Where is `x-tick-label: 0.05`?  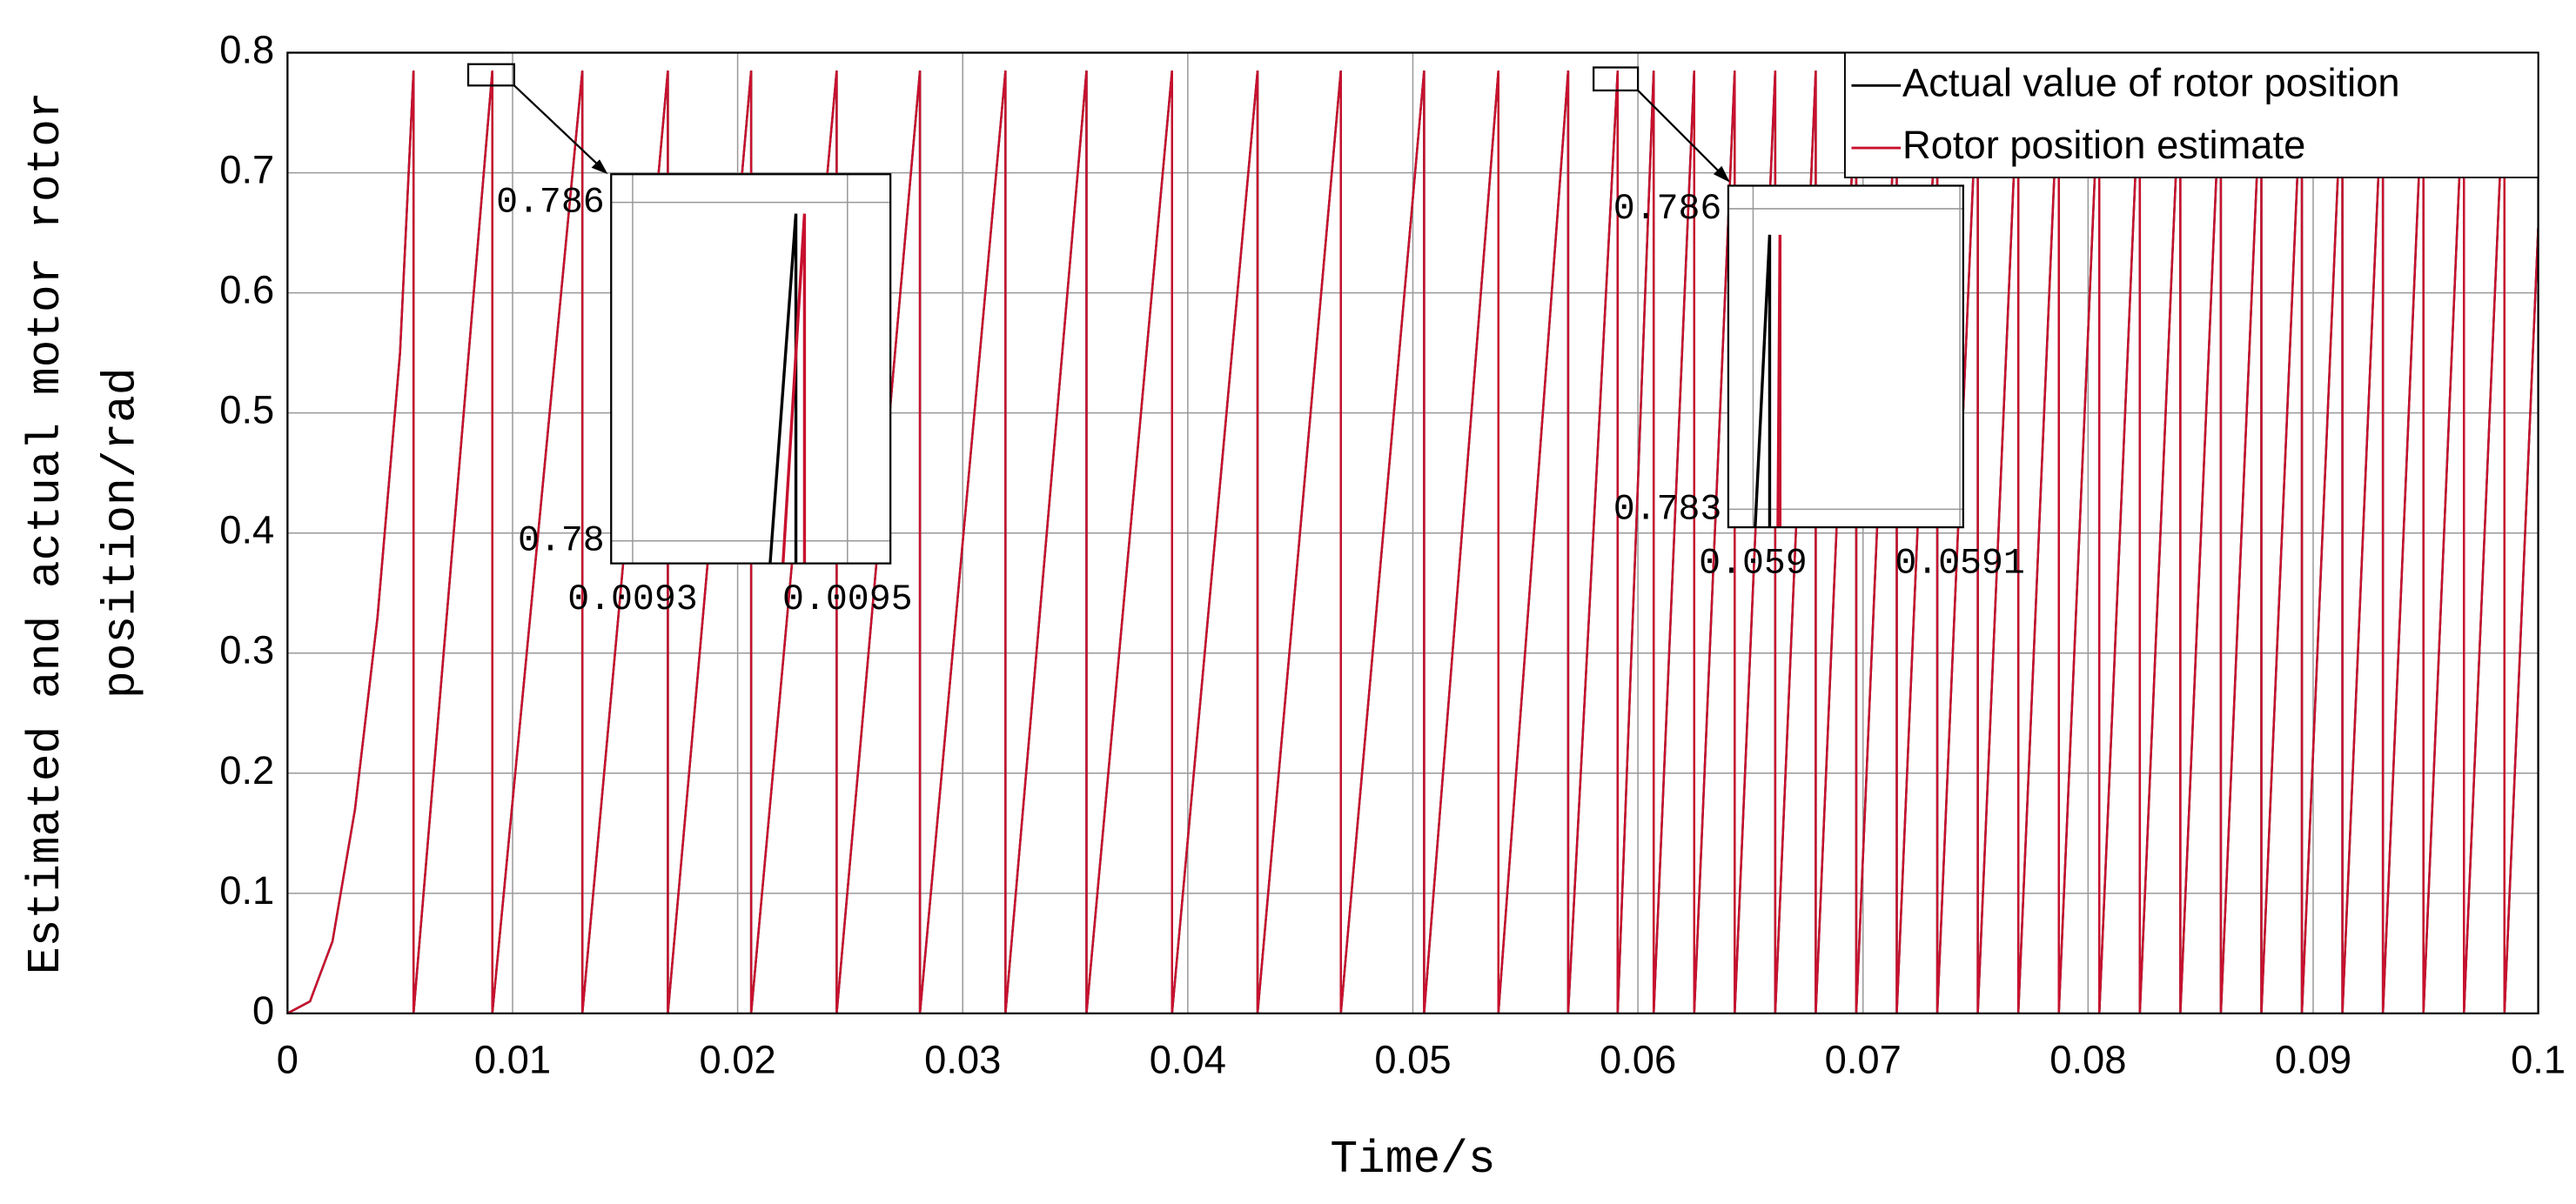
x-tick-label: 0.05 is located at coordinates (1413, 1059).